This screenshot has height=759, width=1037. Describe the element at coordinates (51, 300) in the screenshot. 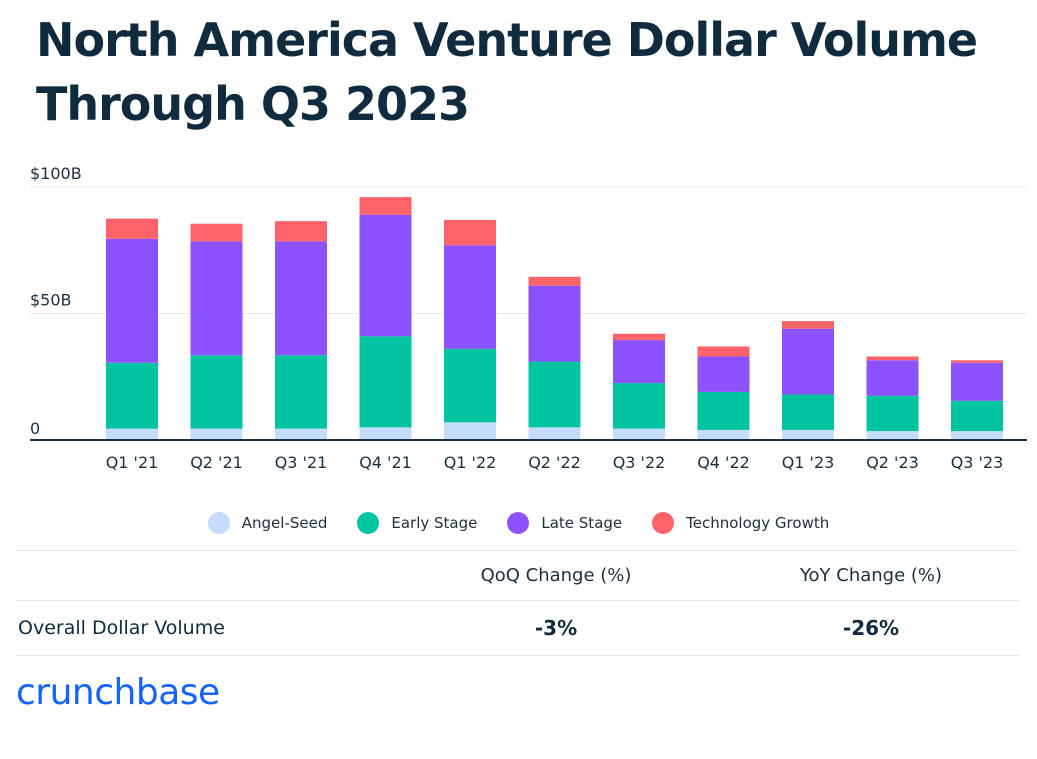

I see `y-tick-label: $50B` at that location.